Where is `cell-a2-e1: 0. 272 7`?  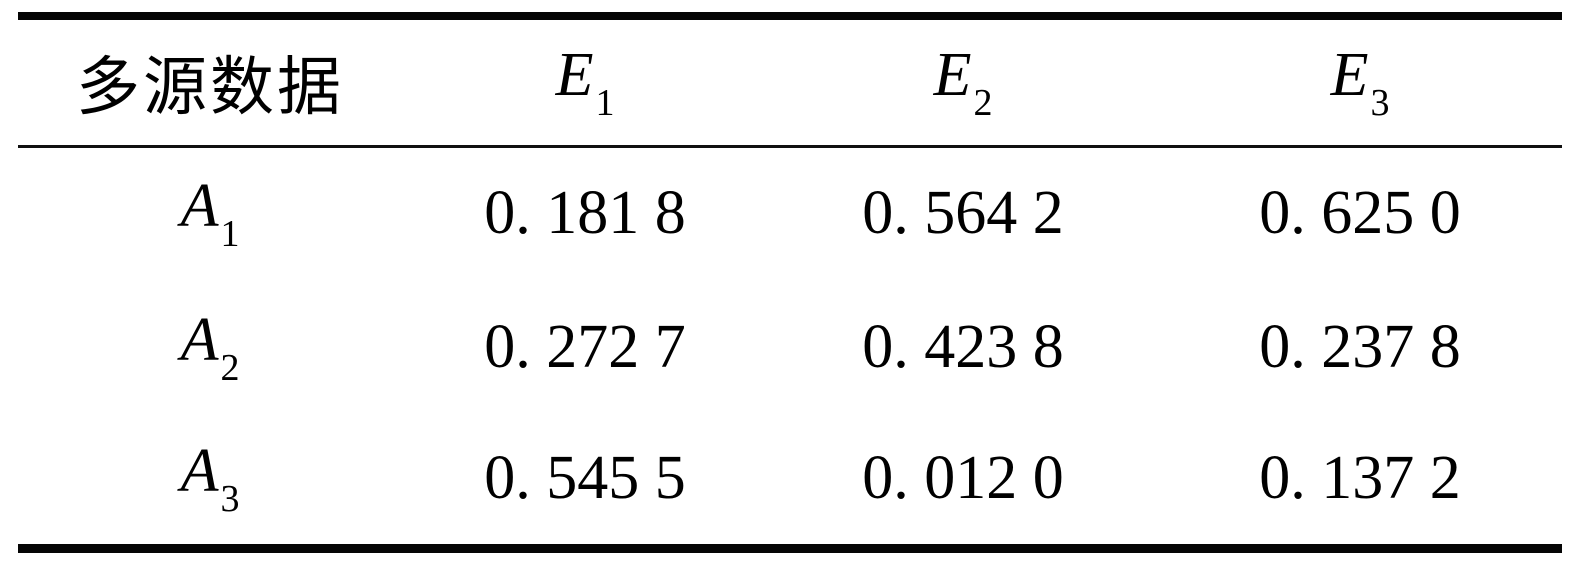
cell-a2-e1: 0. 272 7 is located at coordinates (585, 346).